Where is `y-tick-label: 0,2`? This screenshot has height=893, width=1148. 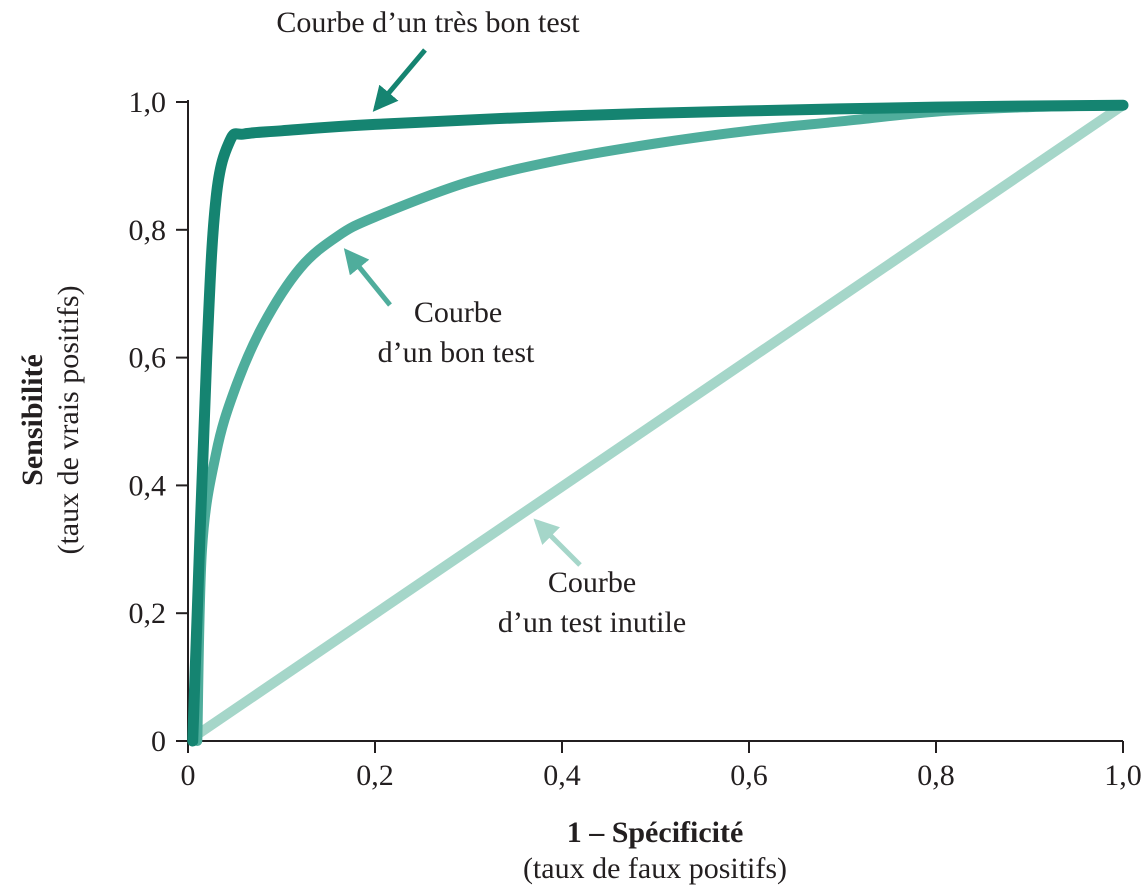 y-tick-label: 0,2 is located at coordinates (148, 613).